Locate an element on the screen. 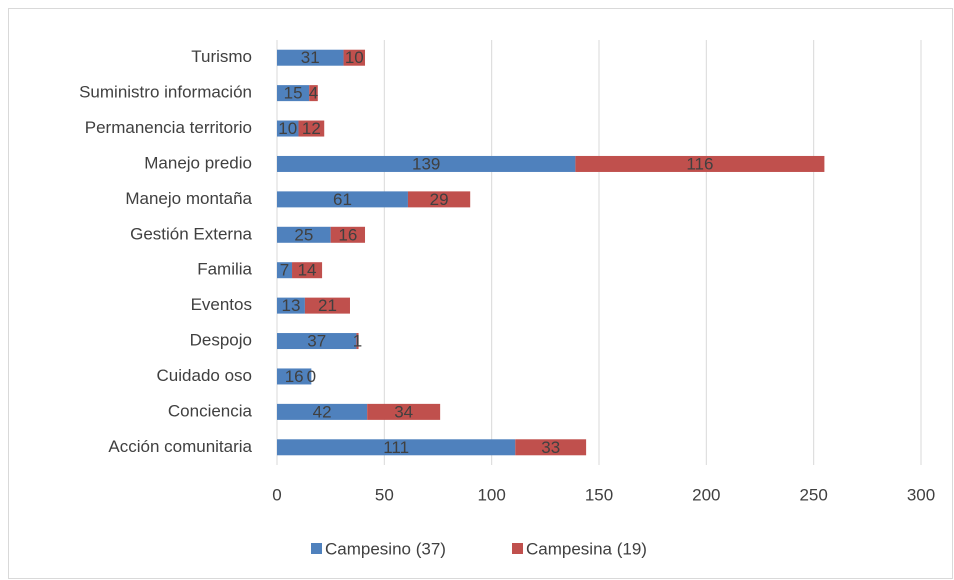 Image resolution: width=954 pixels, height=580 pixels. y-tick-label: Suministro información is located at coordinates (165, 92).